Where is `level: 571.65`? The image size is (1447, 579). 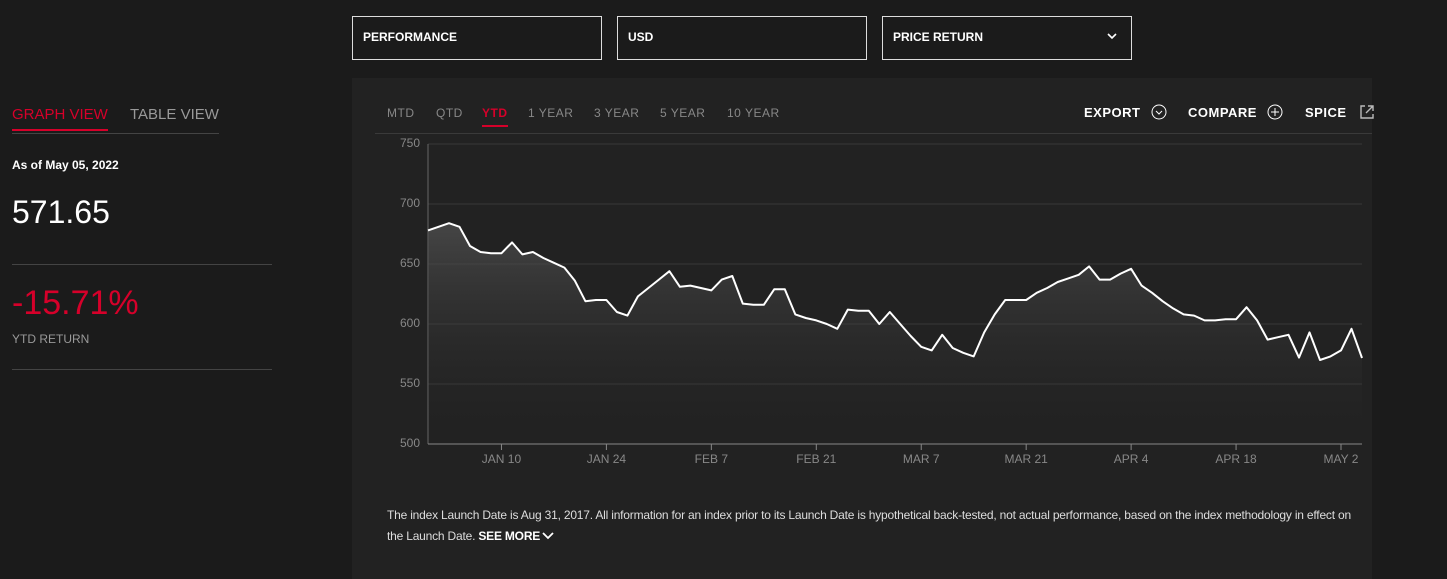 level: 571.65 is located at coordinates (61, 212).